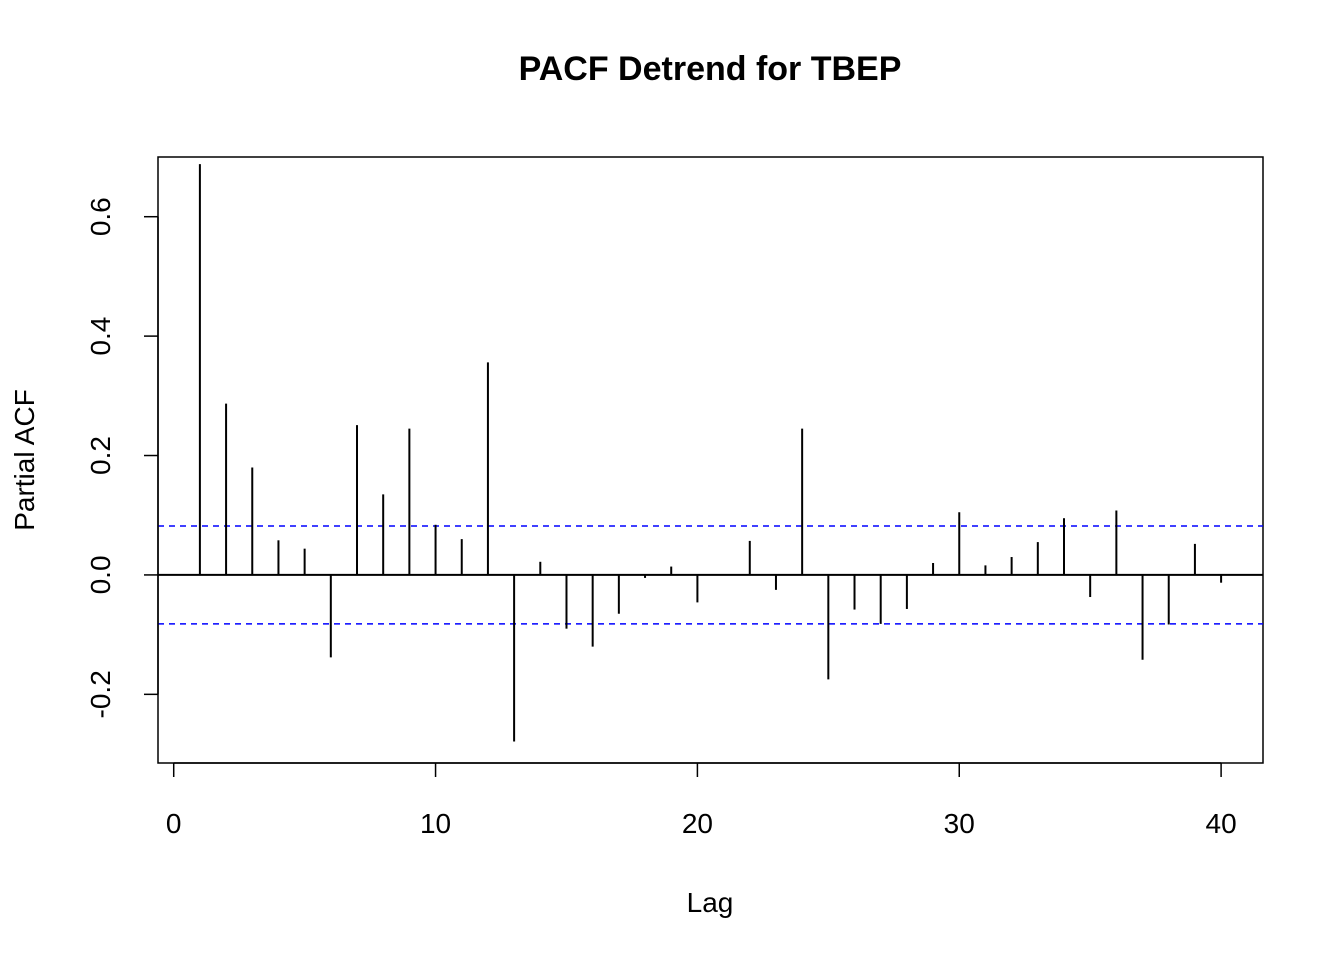  I want to click on y-tick-label: -0.2, so click(100, 694).